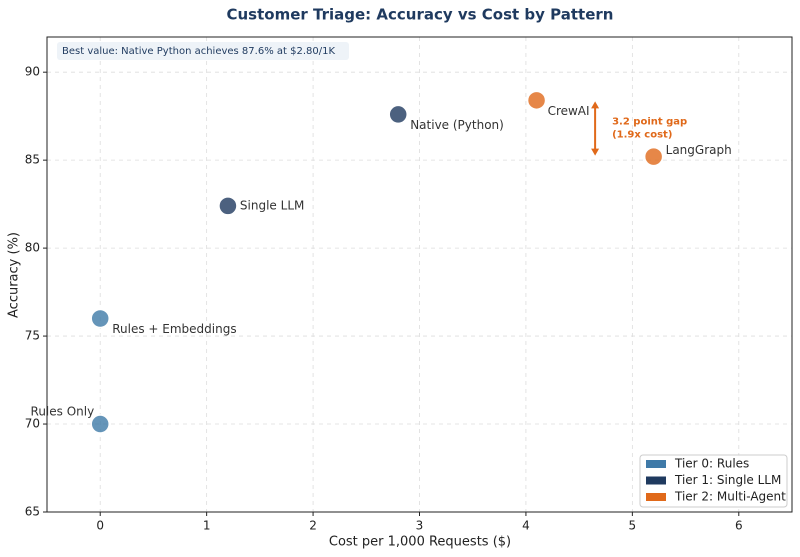 Image resolution: width=800 pixels, height=557 pixels. Describe the element at coordinates (32, 72) in the screenshot. I see `y-tick-label: 90` at that location.